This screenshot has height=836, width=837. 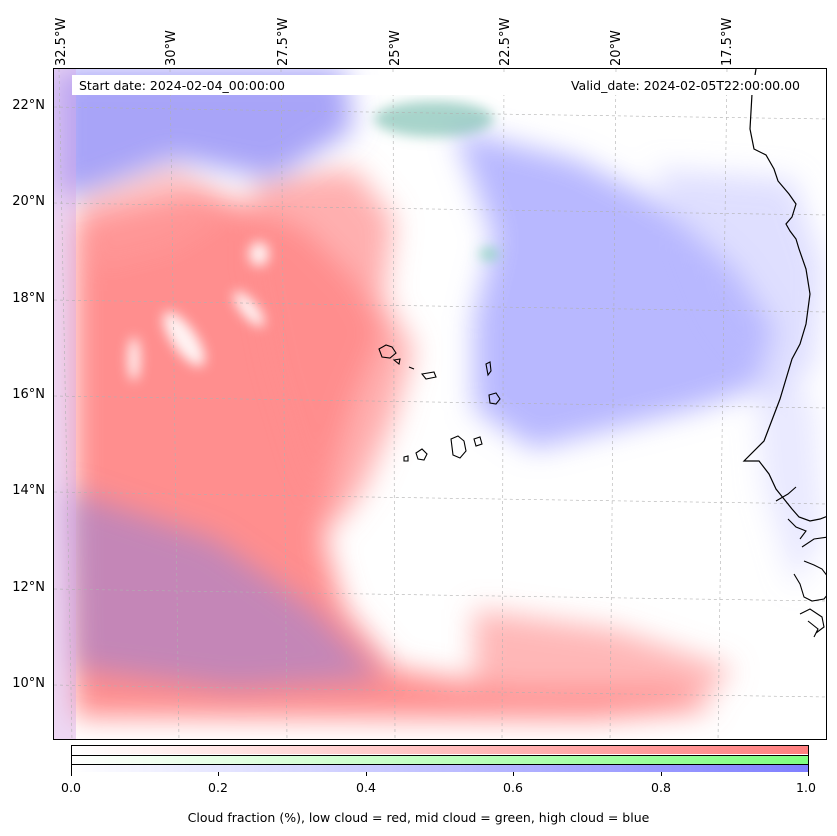 What do you see at coordinates (784, 295) in the screenshot?
I see `africa-coastline` at bounding box center [784, 295].